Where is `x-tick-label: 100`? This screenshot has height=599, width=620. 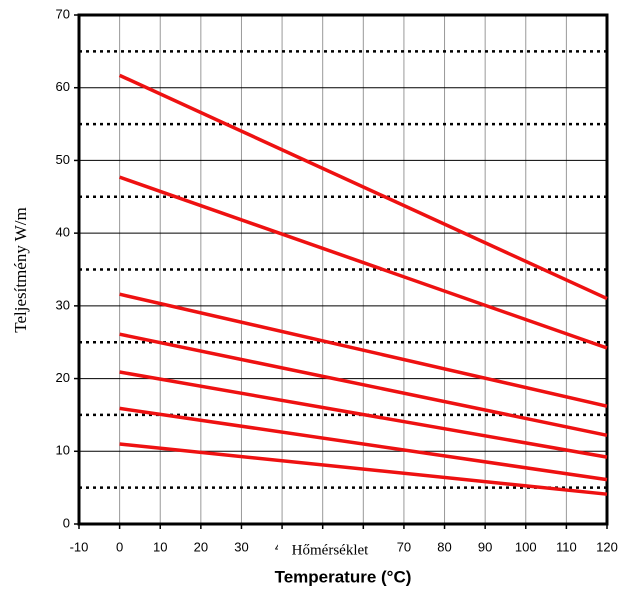 x-tick-label: 100 is located at coordinates (526, 546).